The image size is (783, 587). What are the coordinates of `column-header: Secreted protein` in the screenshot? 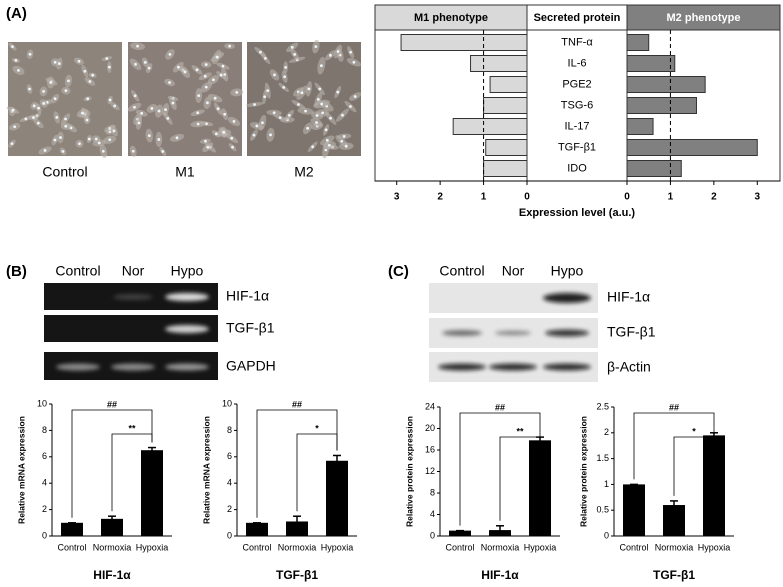 It's located at (577, 18).